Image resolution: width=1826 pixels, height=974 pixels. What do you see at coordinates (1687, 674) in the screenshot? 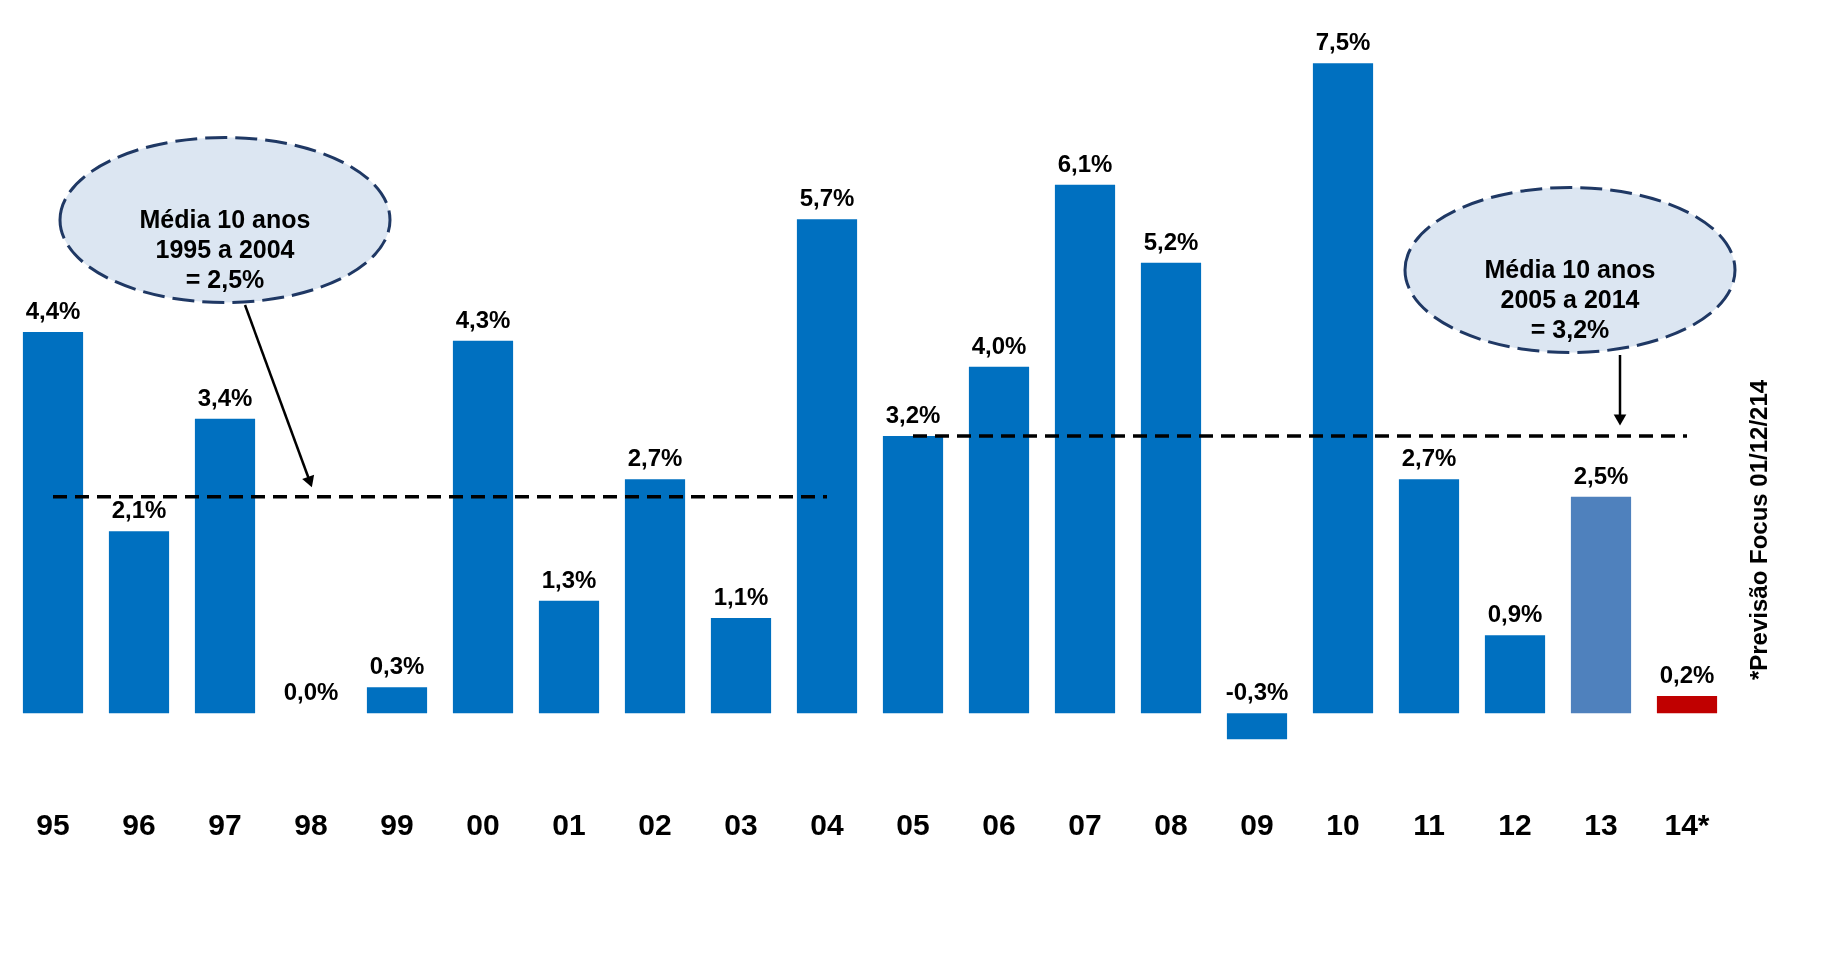
I see `data-label: 0,2%` at bounding box center [1687, 674].